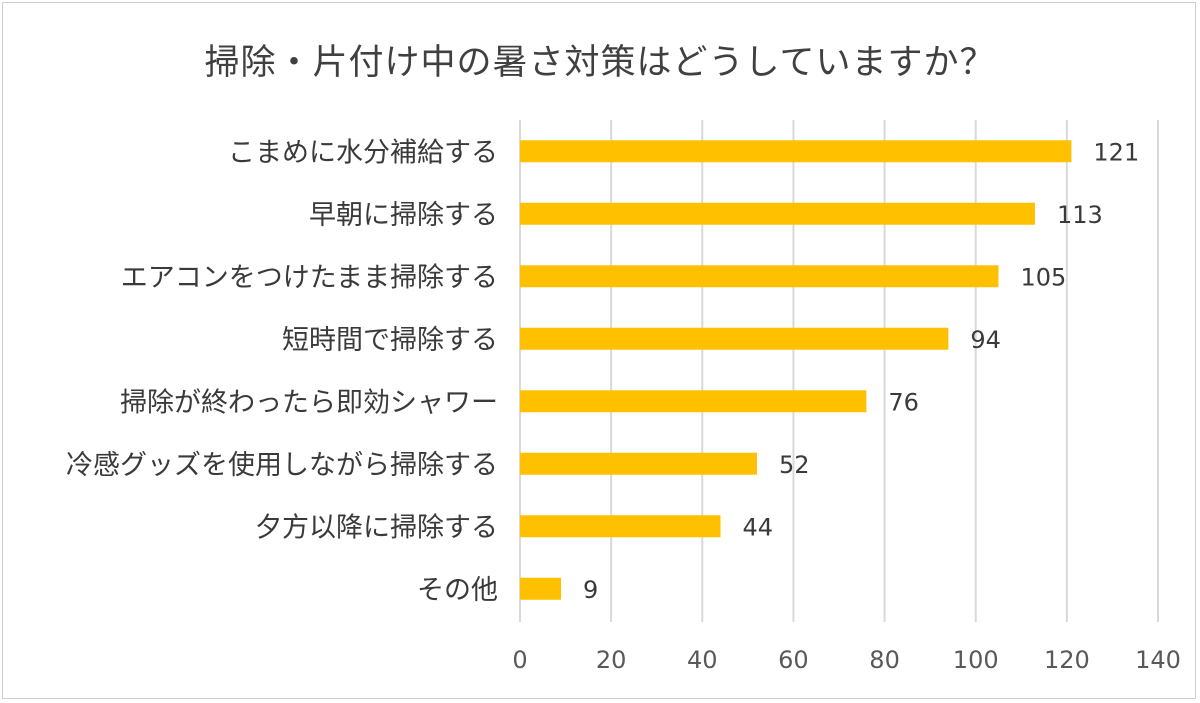  I want to click on value-label: 94, so click(985, 340).